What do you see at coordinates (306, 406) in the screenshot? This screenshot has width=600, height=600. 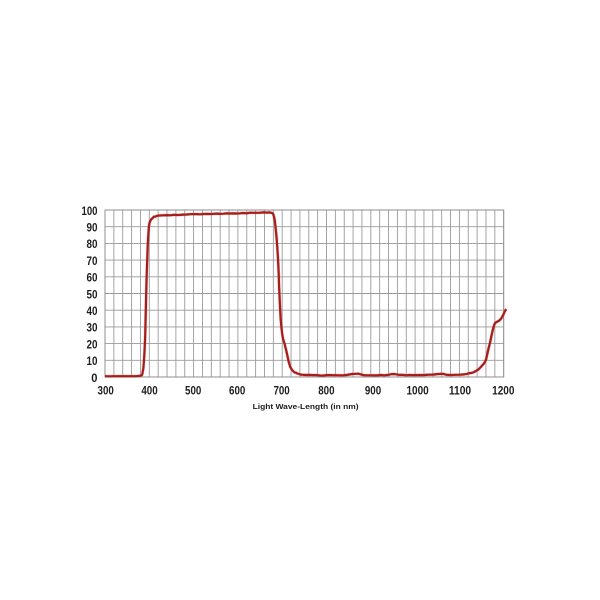 I see `svg-text: Light Wave-Length (in nm)` at bounding box center [306, 406].